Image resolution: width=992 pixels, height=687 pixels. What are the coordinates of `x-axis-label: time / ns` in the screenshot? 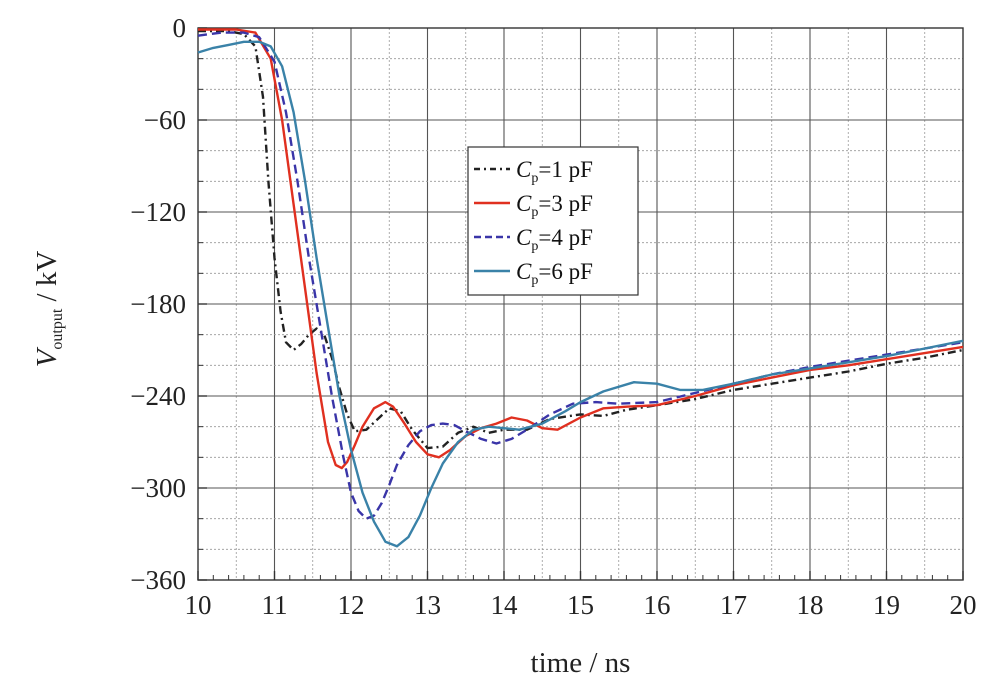 It's located at (581, 663).